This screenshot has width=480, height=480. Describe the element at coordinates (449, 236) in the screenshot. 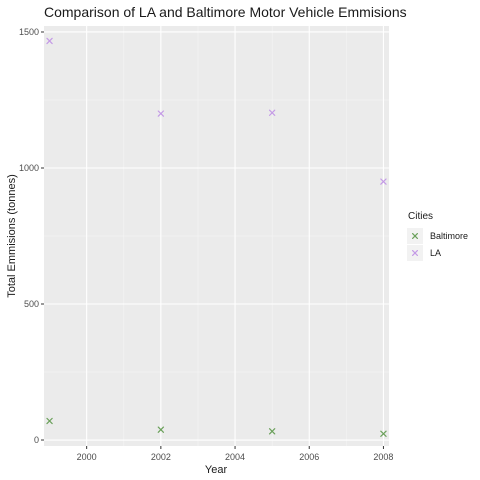

I see `legend-label: Baltimore` at that location.